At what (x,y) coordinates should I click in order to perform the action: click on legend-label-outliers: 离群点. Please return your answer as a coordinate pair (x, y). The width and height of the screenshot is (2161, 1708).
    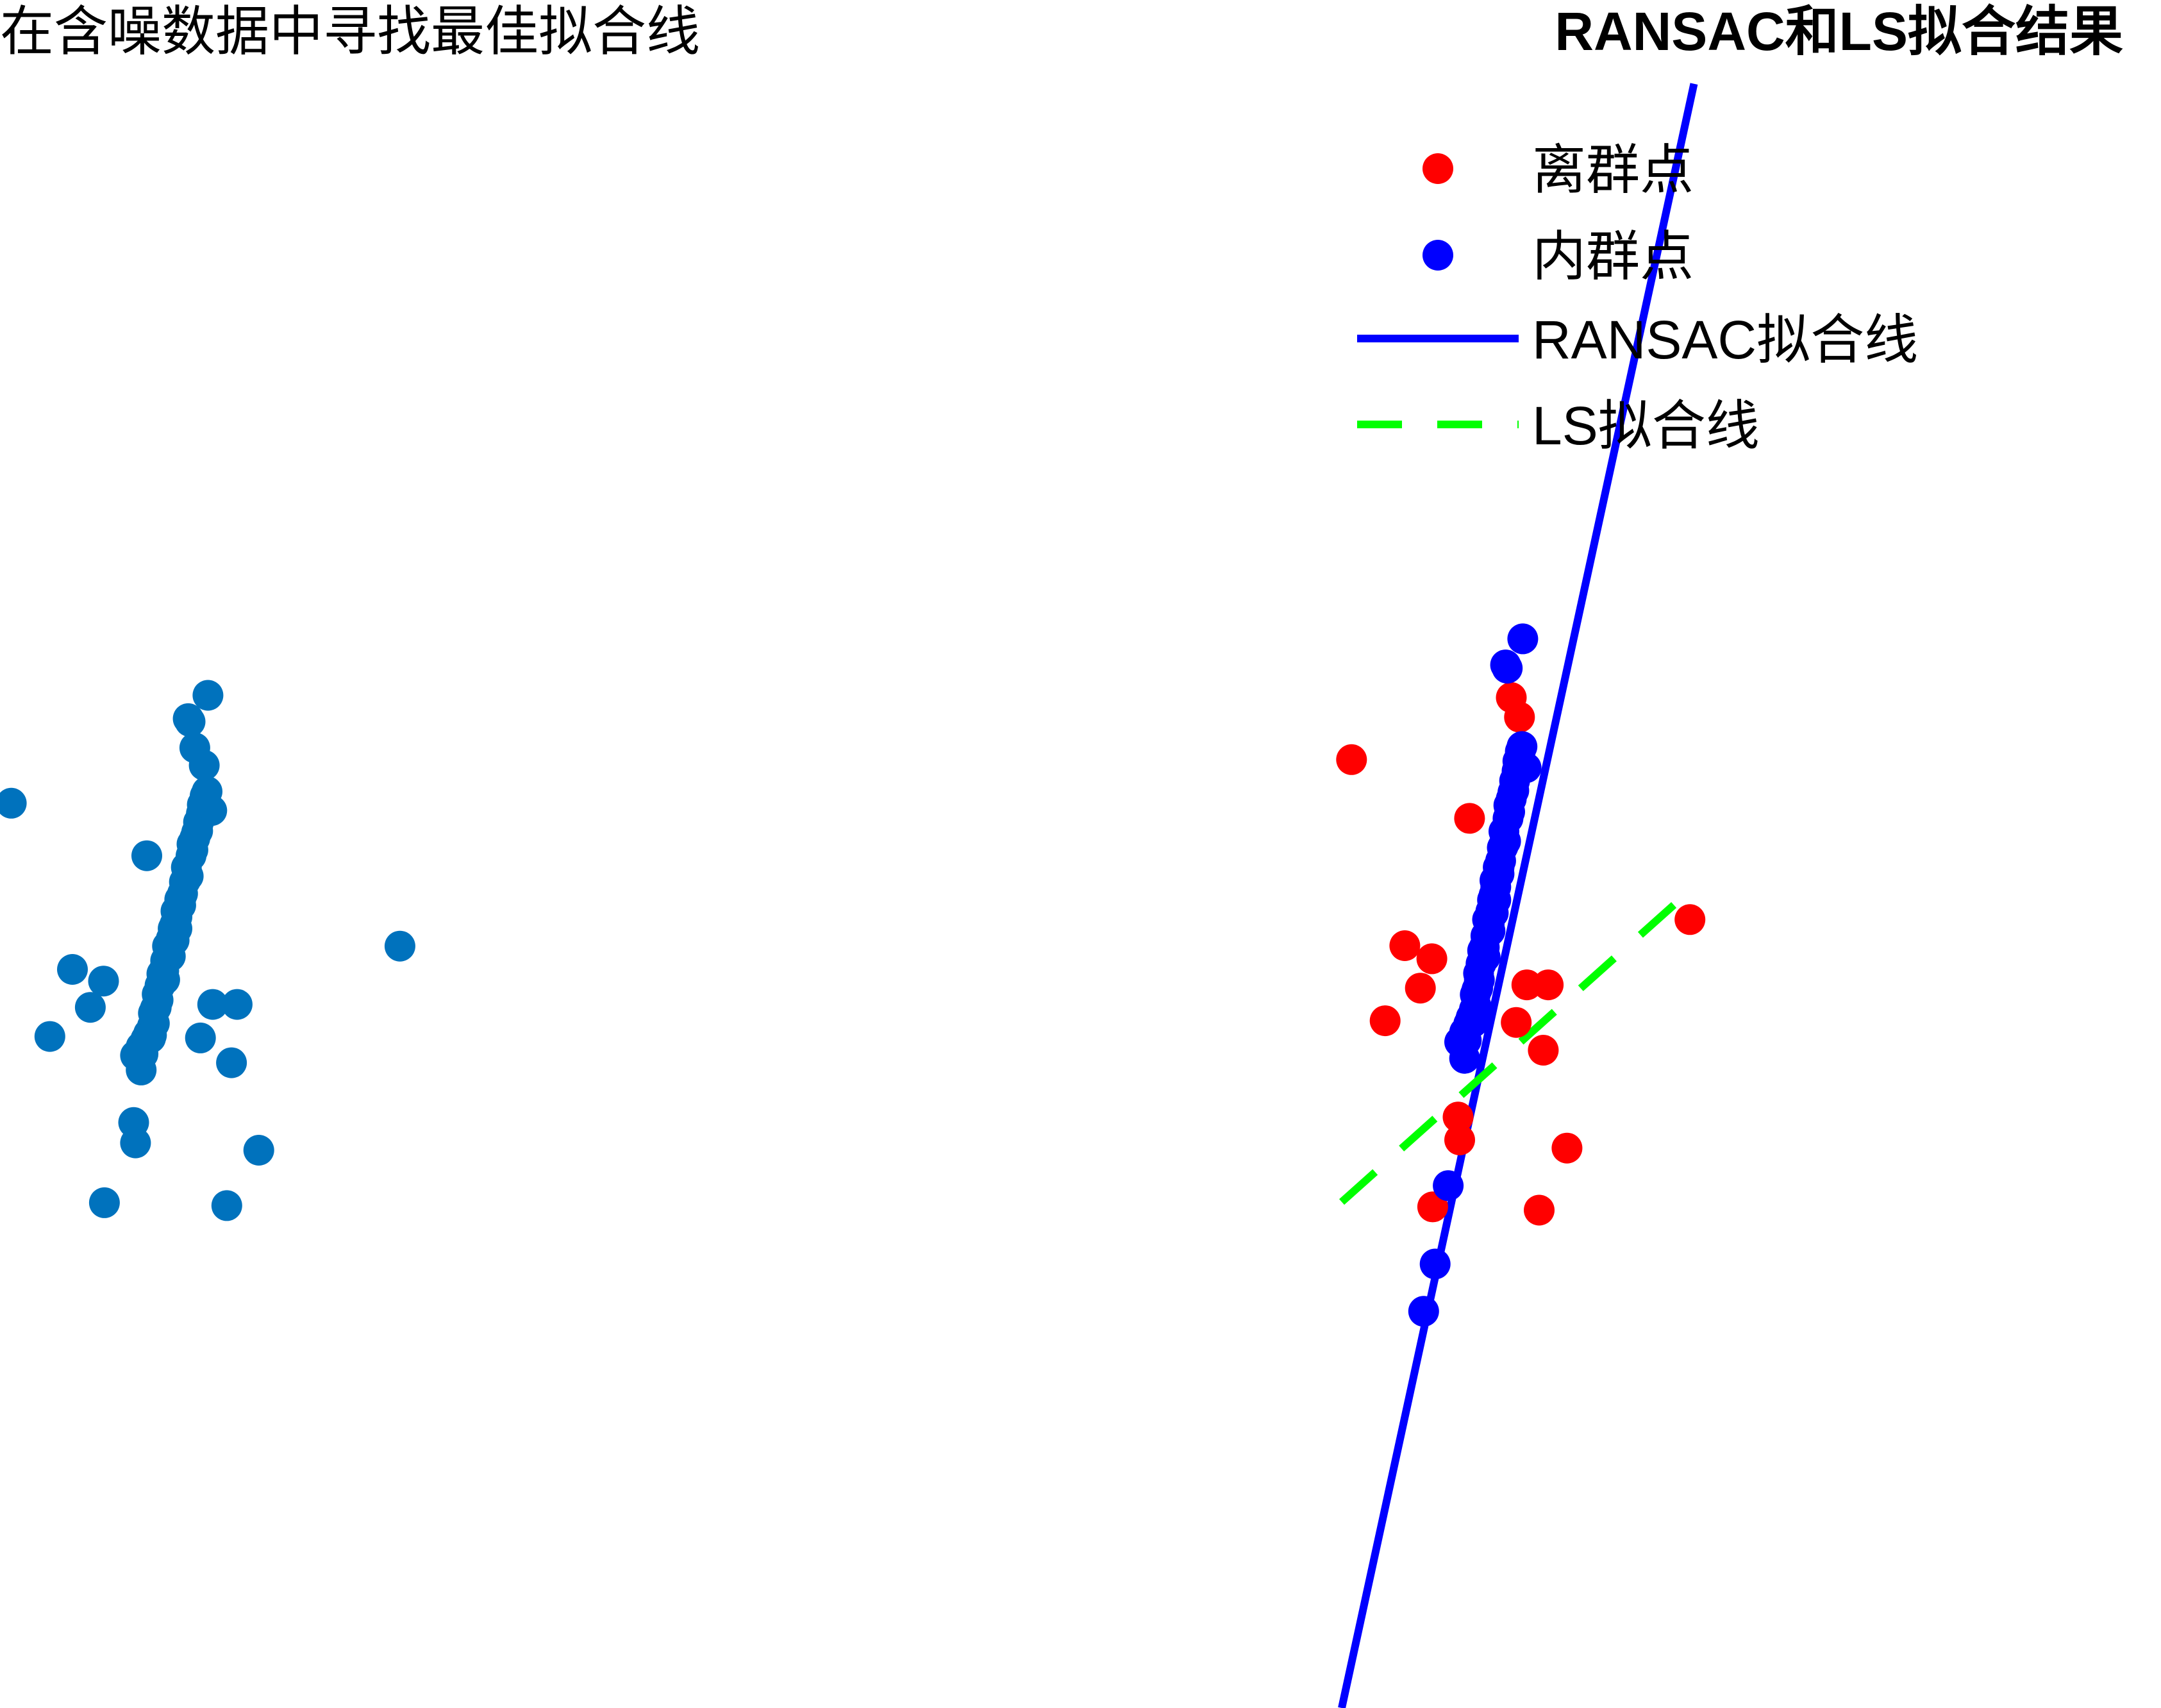
    Looking at the image, I should click on (1613, 170).